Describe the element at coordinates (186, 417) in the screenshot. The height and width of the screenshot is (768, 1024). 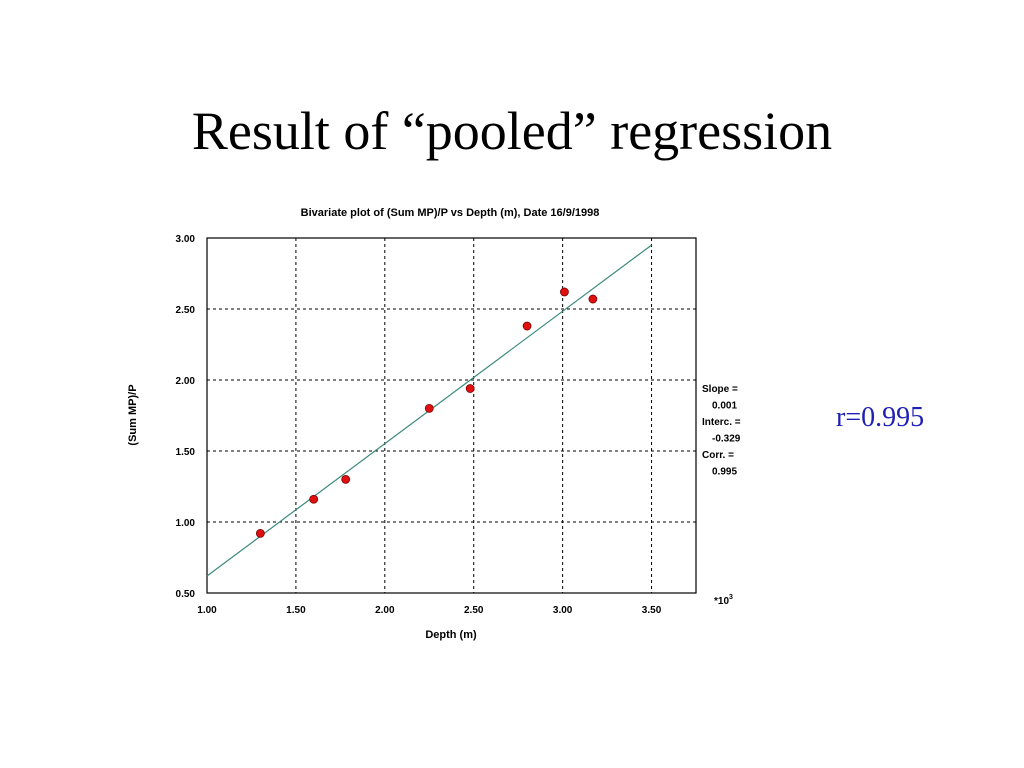
I see `y-tick-labels: 0.50 1.00 1.50 2.00 2.50 3.00` at that location.